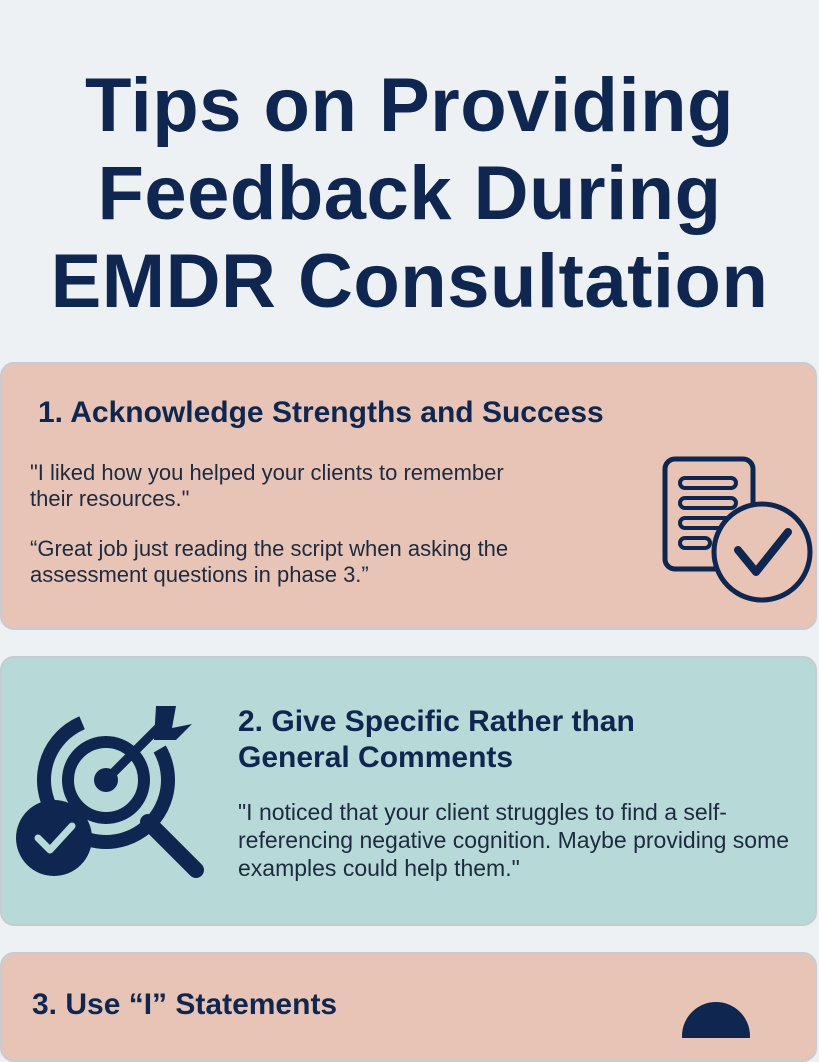  I want to click on tip-3-title: 3. Use “I” Statements, so click(185, 1004).